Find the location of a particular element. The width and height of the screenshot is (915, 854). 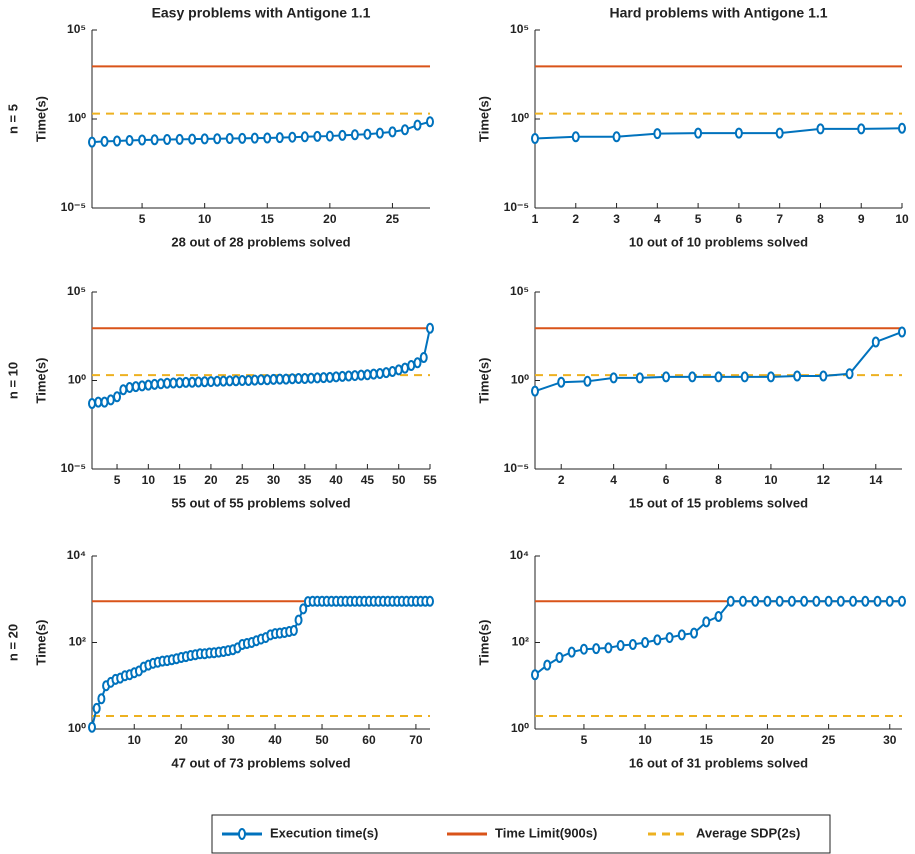

x-axis-label: 55 out of 55 problems solved is located at coordinates (260, 502).